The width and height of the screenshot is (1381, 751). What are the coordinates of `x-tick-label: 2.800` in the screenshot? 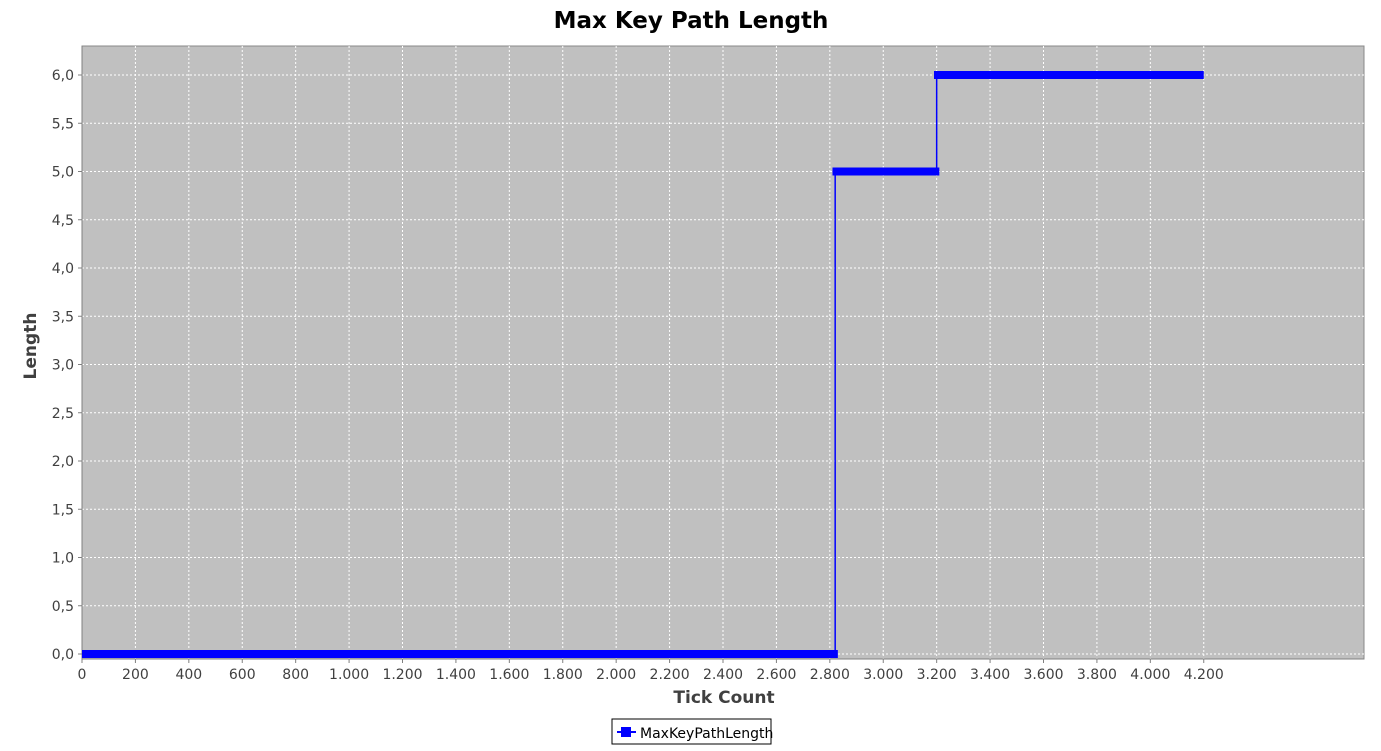 It's located at (830, 675).